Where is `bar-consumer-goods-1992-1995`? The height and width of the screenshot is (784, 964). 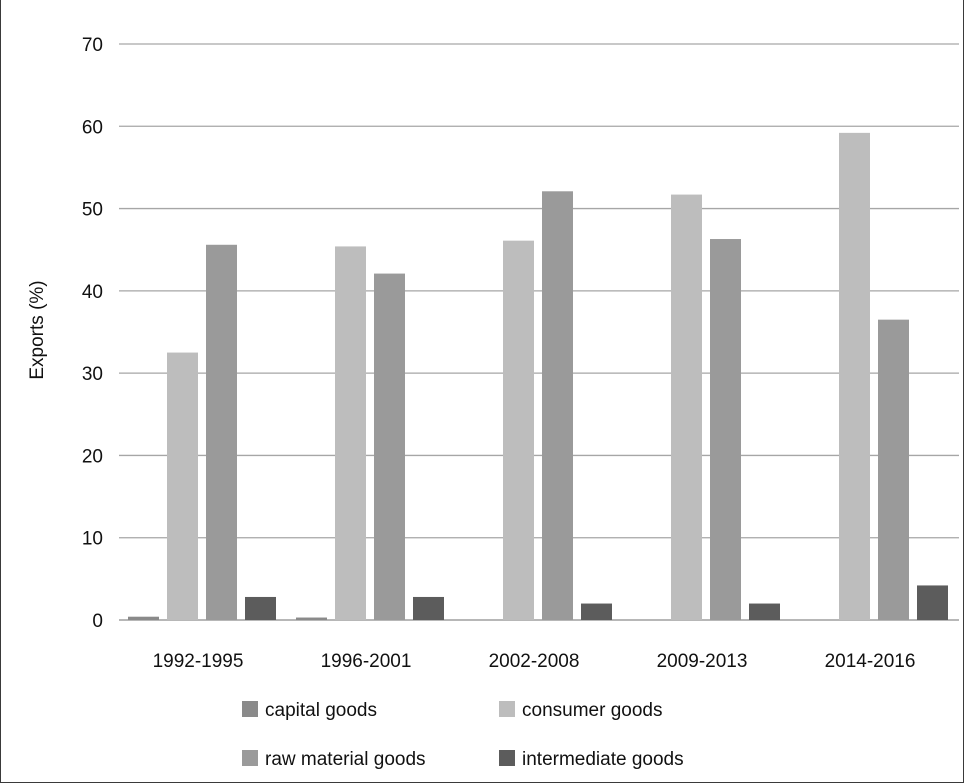 bar-consumer-goods-1992-1995 is located at coordinates (182, 486).